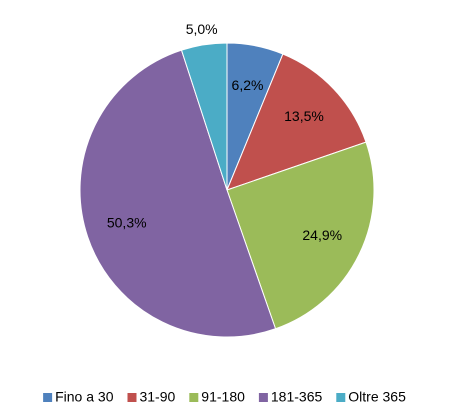  Describe the element at coordinates (377, 397) in the screenshot. I see `legend-label: Oltre 365` at that location.